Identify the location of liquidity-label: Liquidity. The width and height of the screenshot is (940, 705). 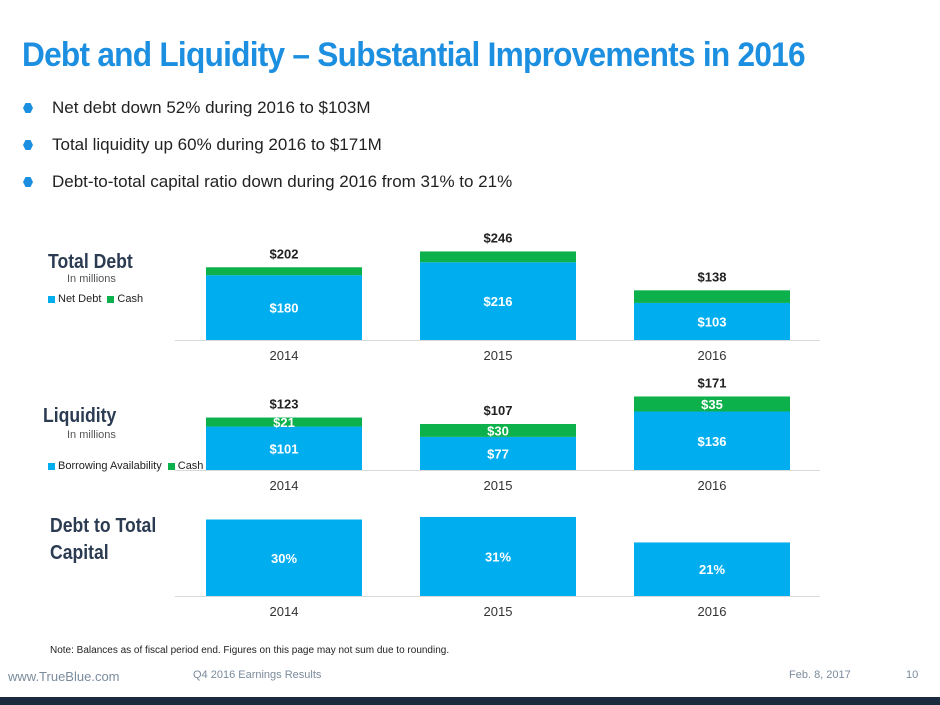
(80, 416).